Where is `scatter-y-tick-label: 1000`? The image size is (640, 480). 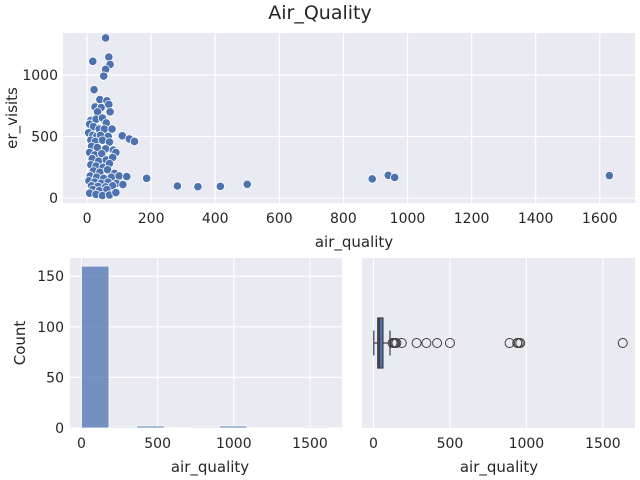 scatter-y-tick-label: 1000 is located at coordinates (40, 76).